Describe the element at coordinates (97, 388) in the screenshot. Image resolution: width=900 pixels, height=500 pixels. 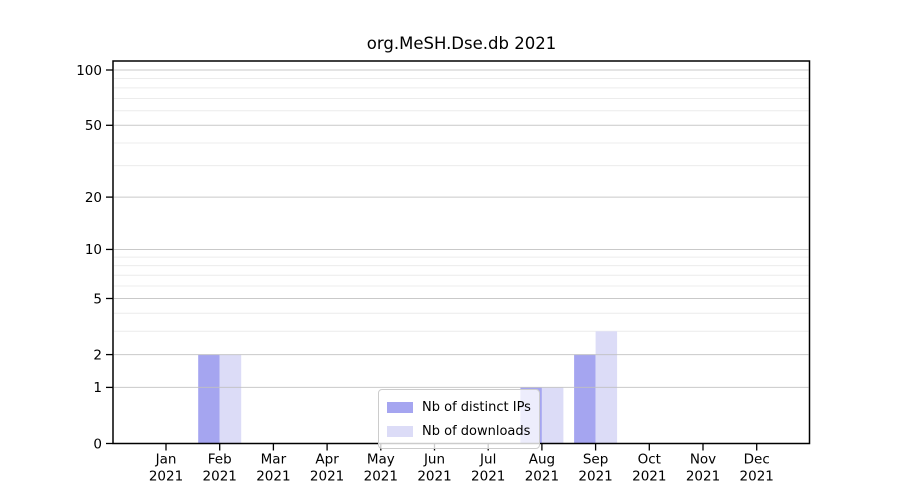
I see `y-tick-label-1: 1` at that location.